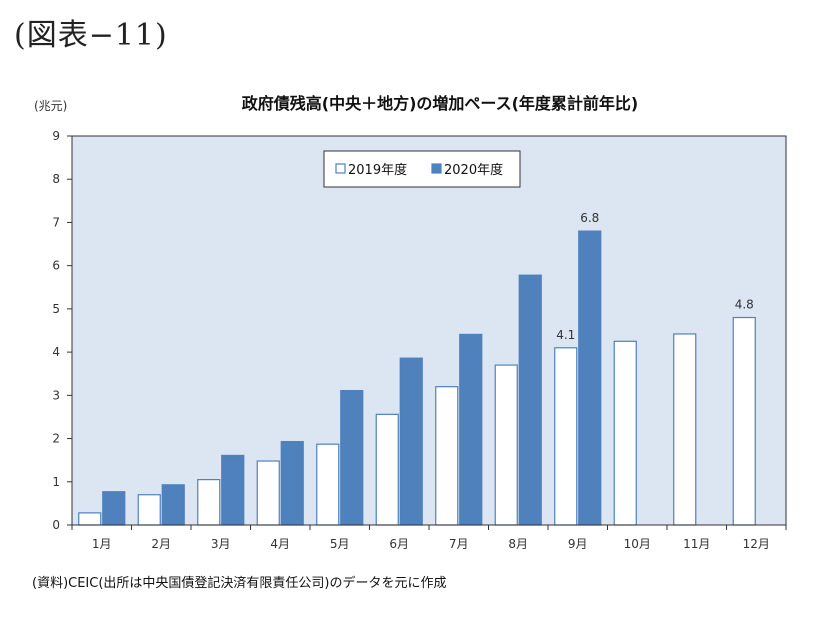 Image resolution: width=831 pixels, height=625 pixels. What do you see at coordinates (56, 136) in the screenshot?
I see `y-tick-label: 9` at bounding box center [56, 136].